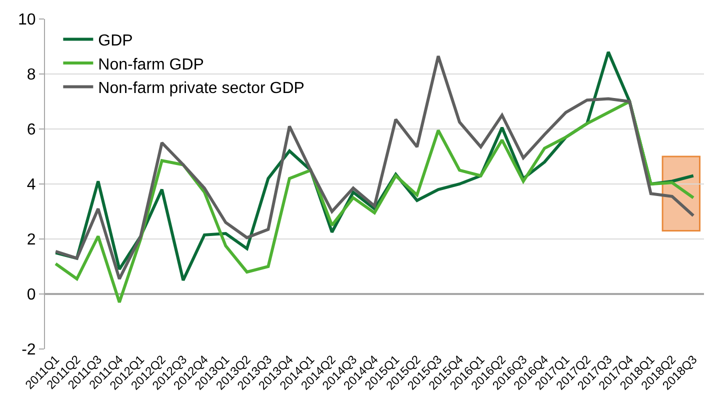 Image resolution: width=724 pixels, height=419 pixels. What do you see at coordinates (201, 89) in the screenshot?
I see `legend-label: Non-farm private sector GDP` at bounding box center [201, 89].